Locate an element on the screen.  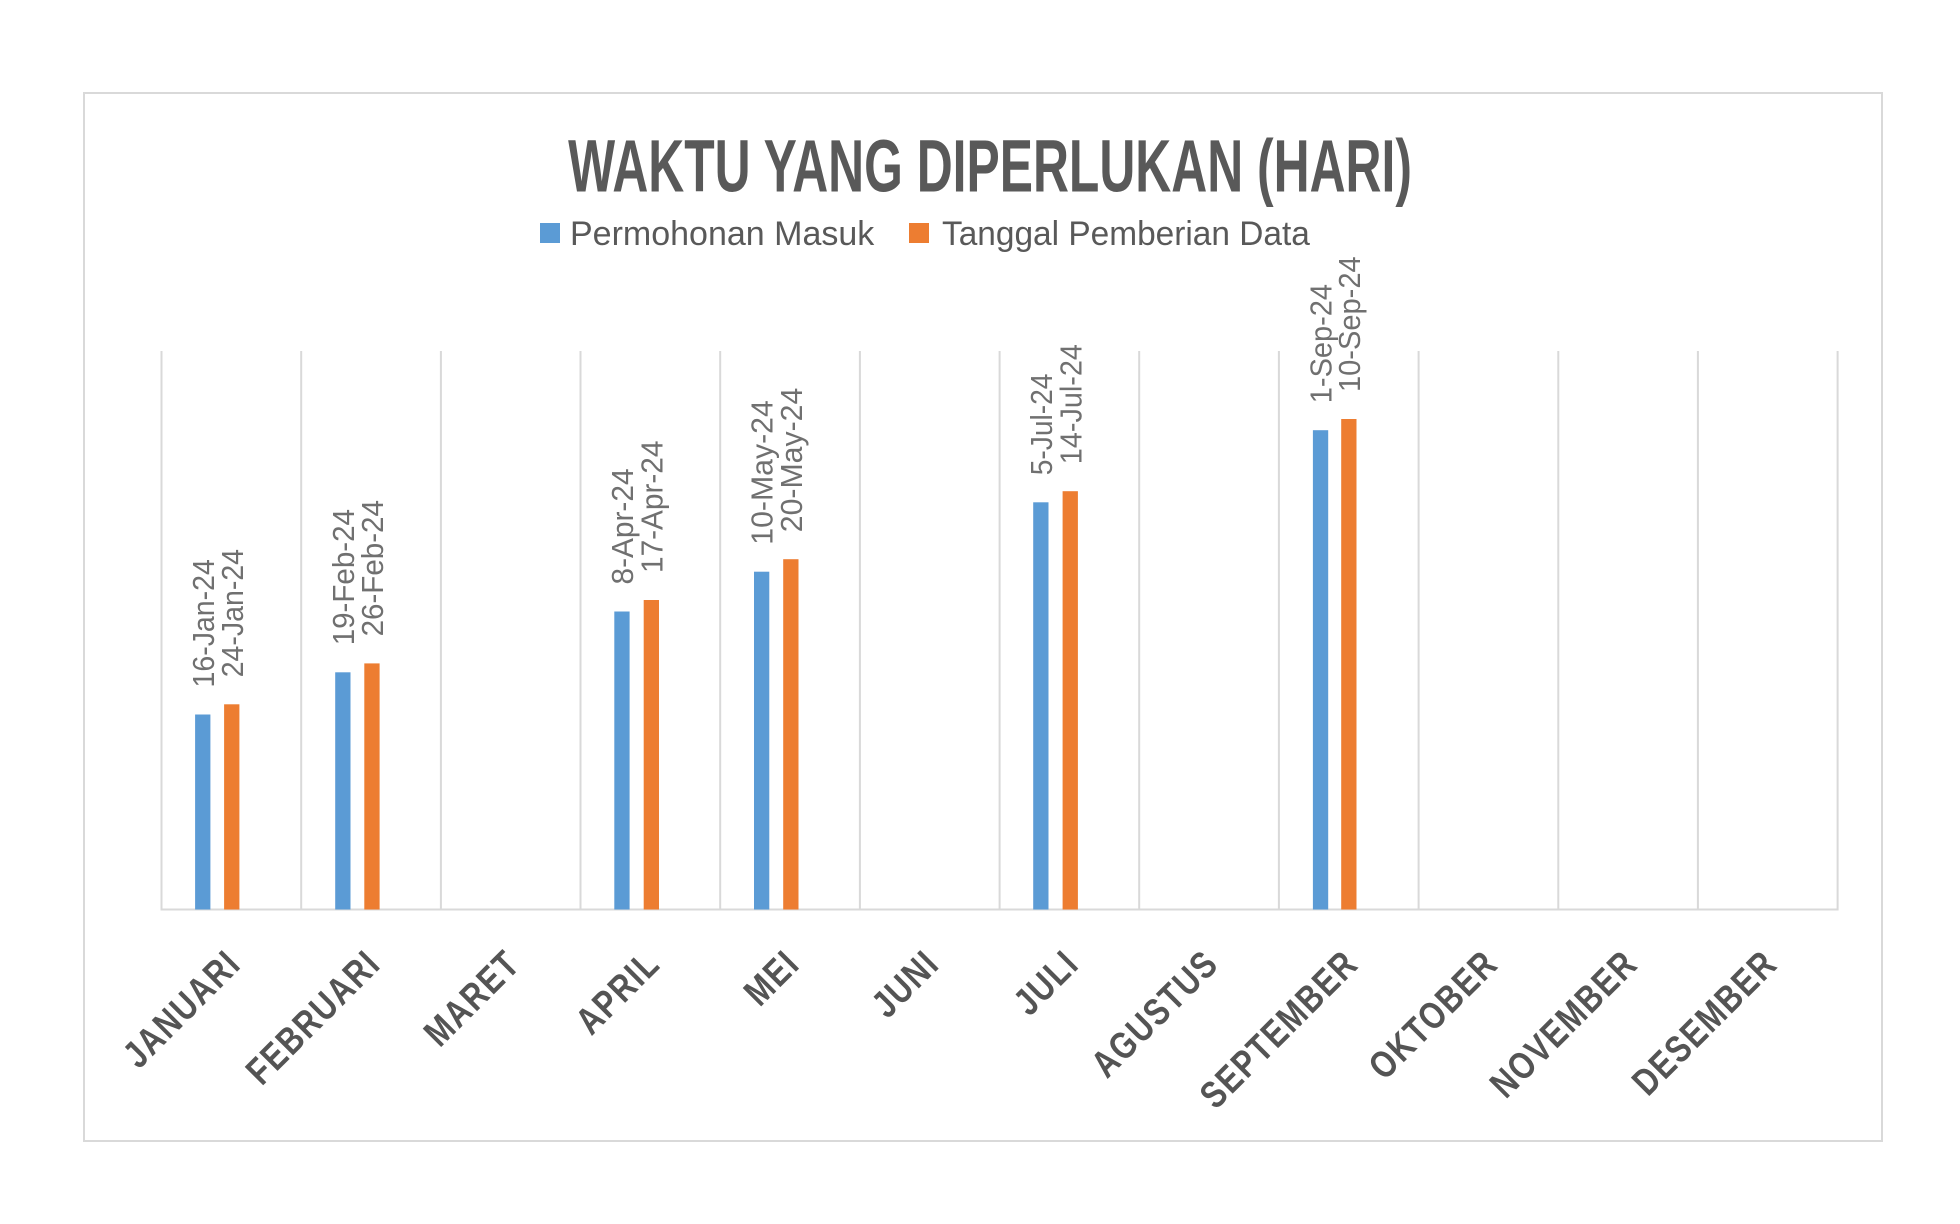
svg-text: 14-Jul-24 is located at coordinates (1071, 404).